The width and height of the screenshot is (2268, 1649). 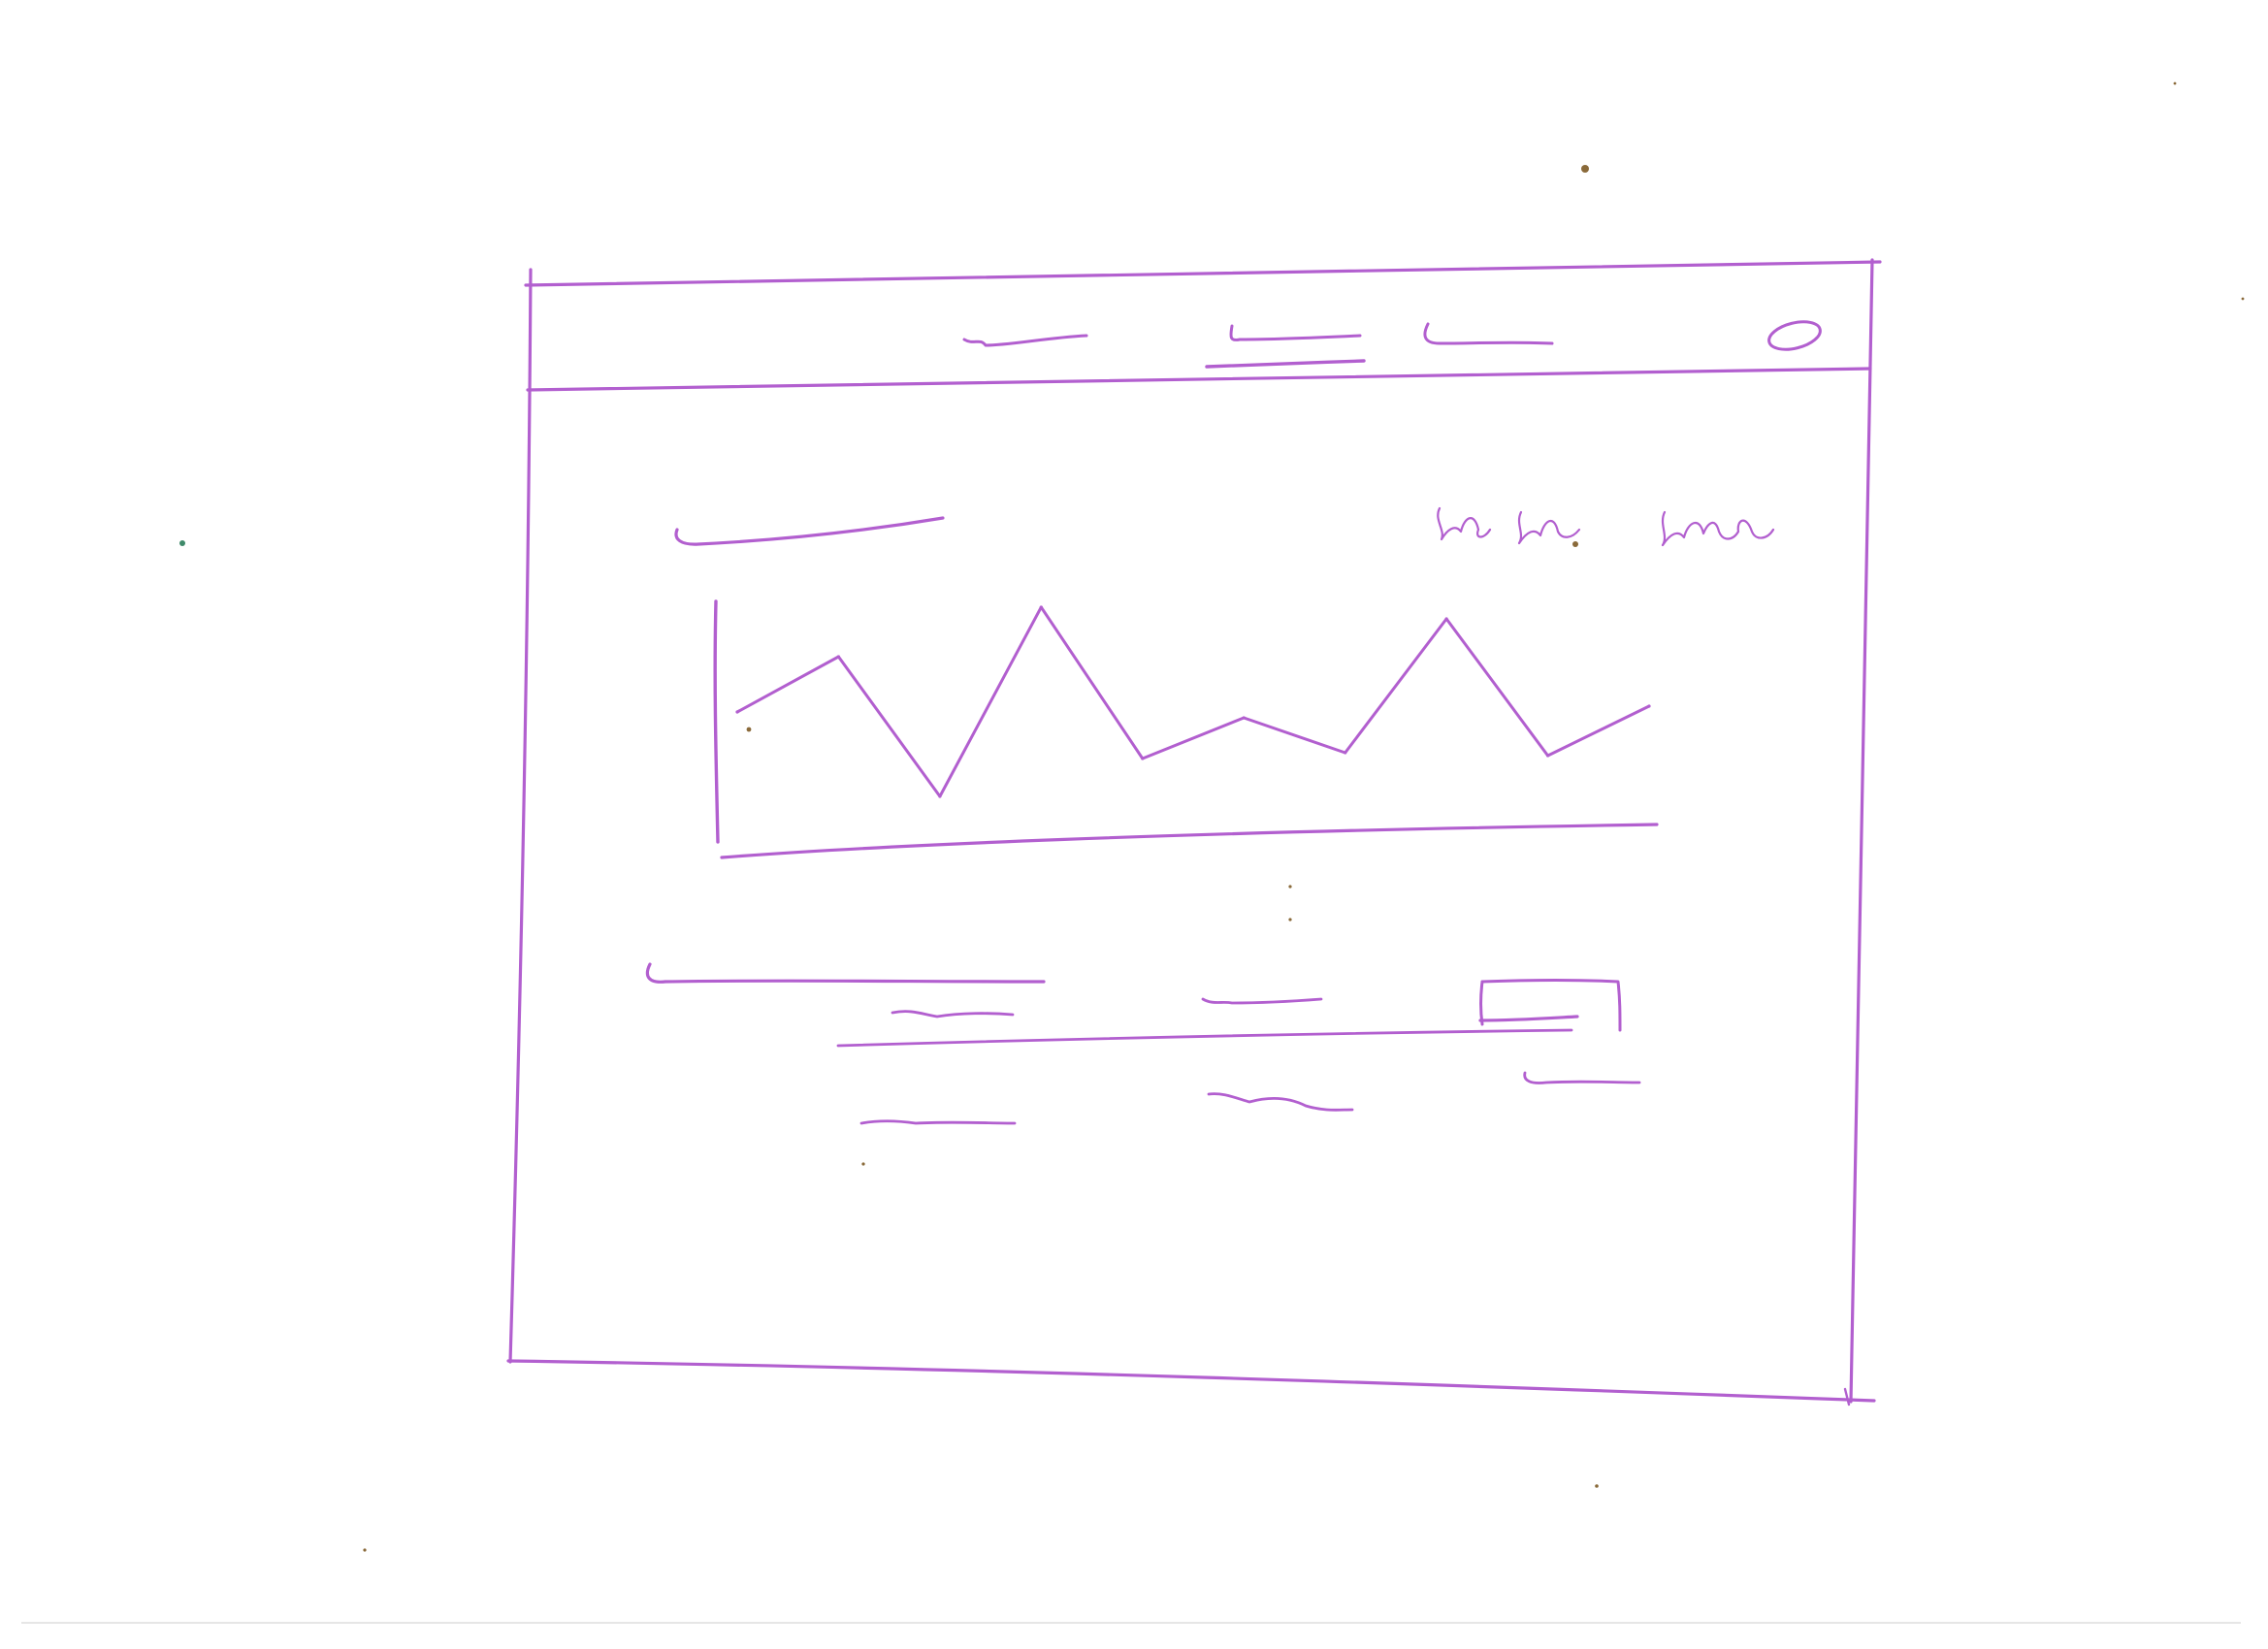 What do you see at coordinates (1131, 1623) in the screenshot?
I see `scan-edge-line` at bounding box center [1131, 1623].